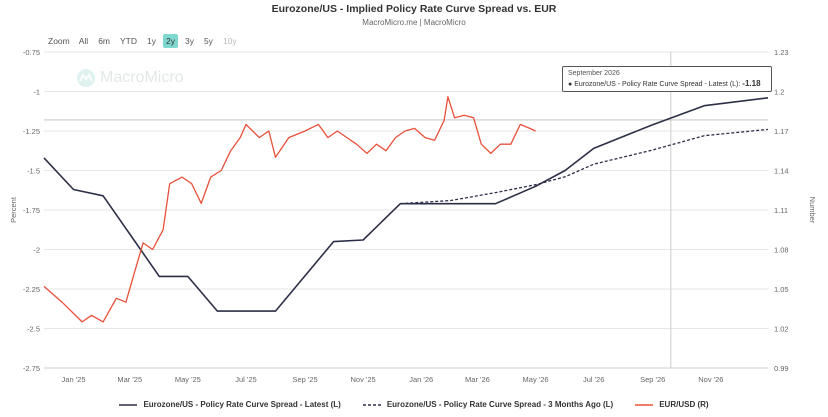 The height and width of the screenshot is (417, 828). I want to click on legend-dashed-line-icon, so click(371, 404).